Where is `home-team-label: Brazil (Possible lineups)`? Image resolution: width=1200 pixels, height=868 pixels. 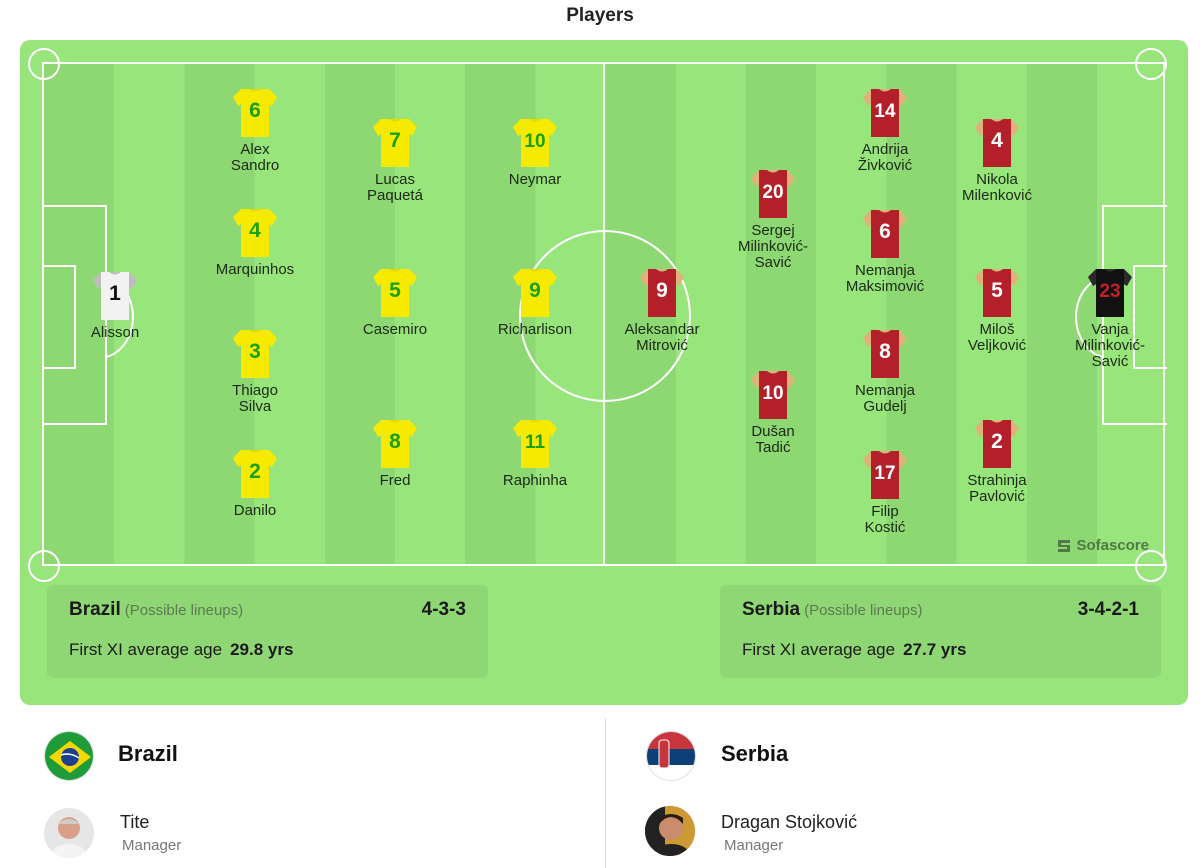
home-team-label: Brazil (Possible lineups) is located at coordinates (156, 610).